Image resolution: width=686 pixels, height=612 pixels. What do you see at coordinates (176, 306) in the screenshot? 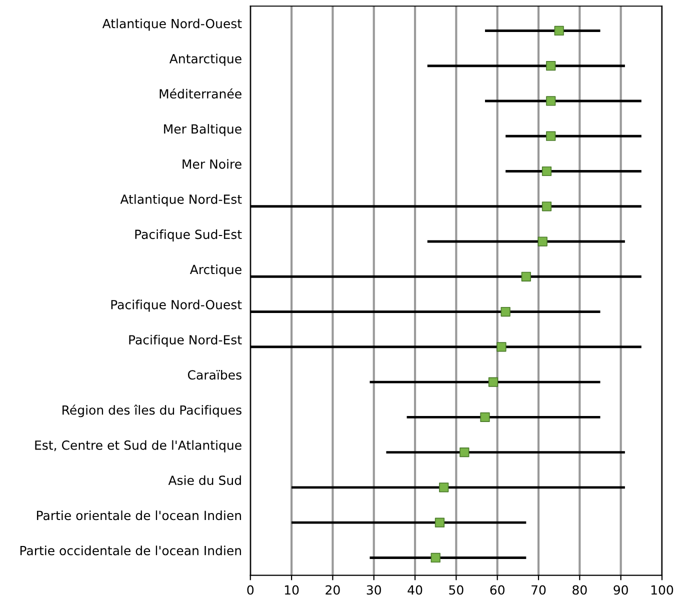
I see `y-tick-label: Pacifique Nord-Ouest` at bounding box center [176, 306].